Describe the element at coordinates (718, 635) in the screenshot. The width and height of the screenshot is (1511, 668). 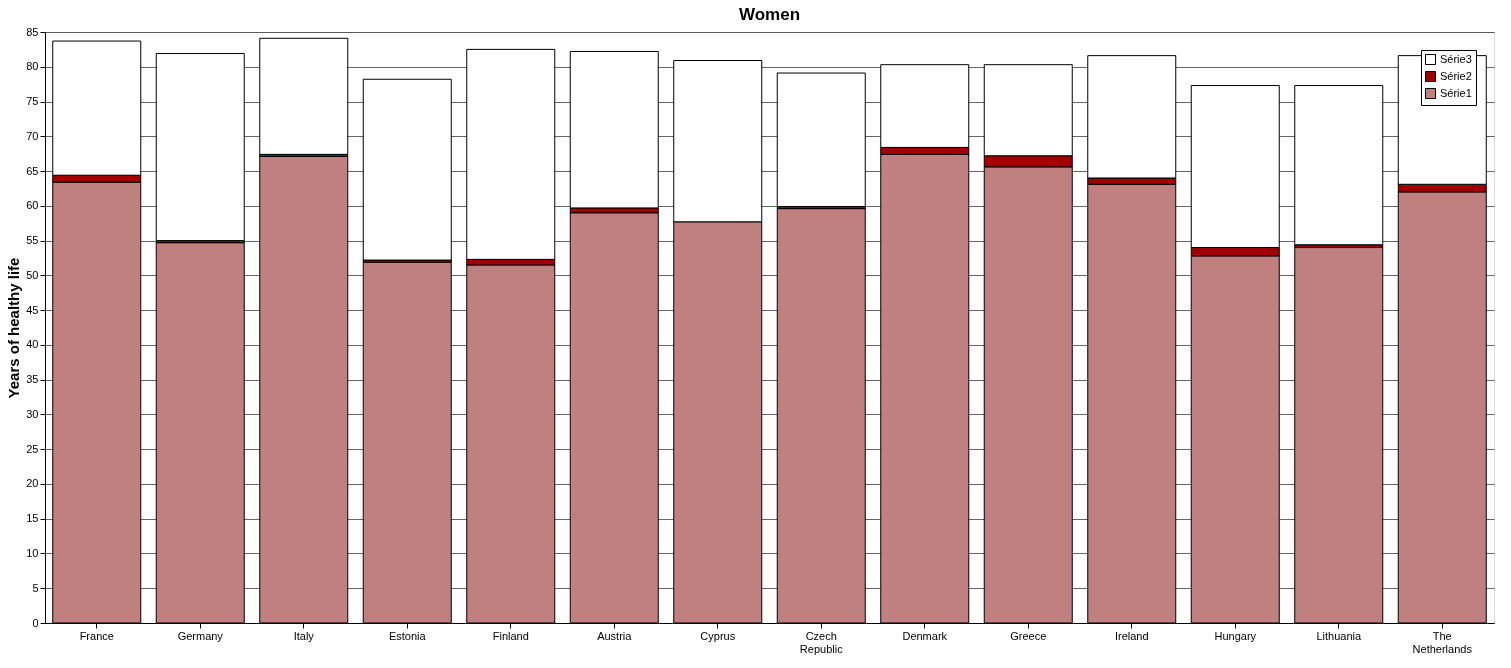
I see `x-tick-label: Cyprus` at that location.